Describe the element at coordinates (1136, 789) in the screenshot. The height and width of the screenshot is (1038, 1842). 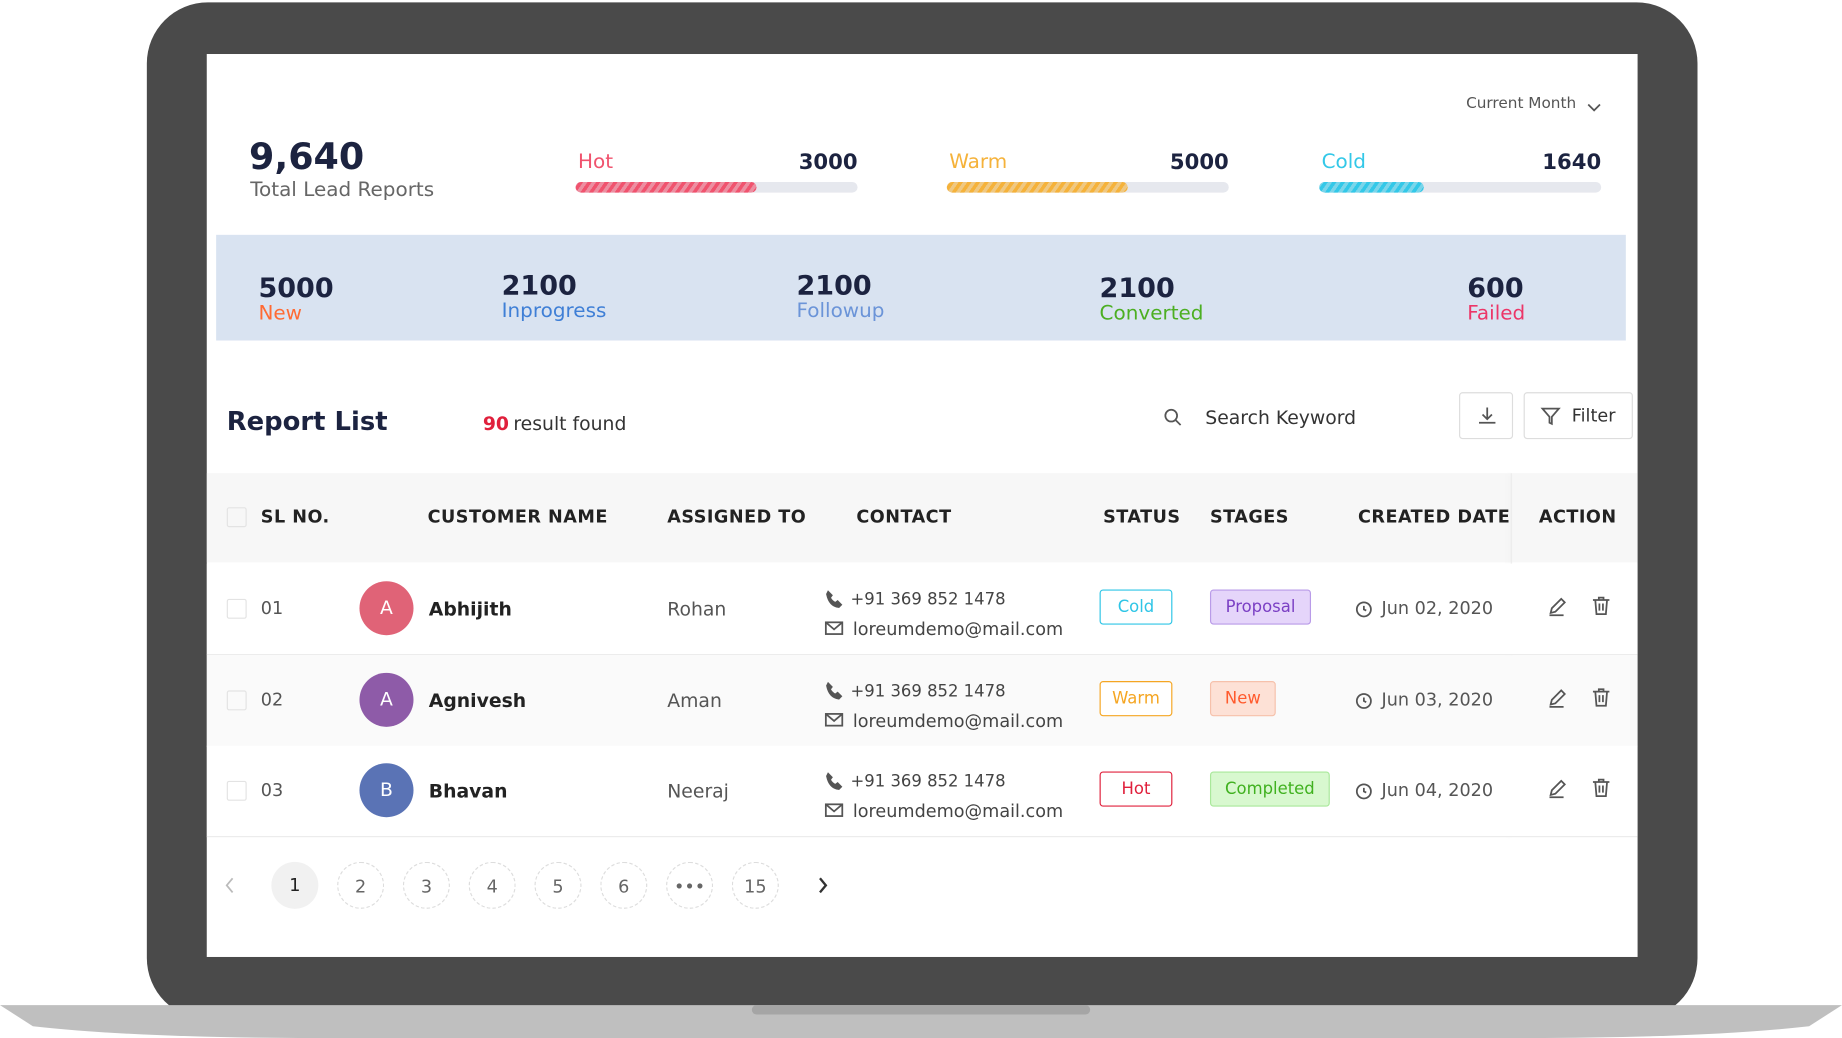
I see `status-badge: Hot` at that location.